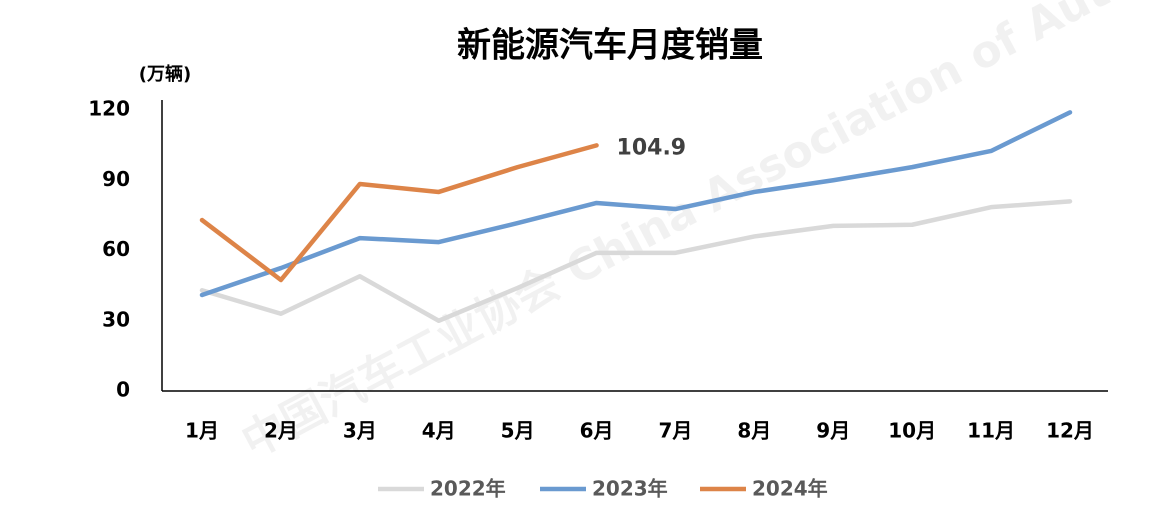 This screenshot has height=518, width=1176. Describe the element at coordinates (754, 431) in the screenshot. I see `x-tick-label: 8月` at that location.